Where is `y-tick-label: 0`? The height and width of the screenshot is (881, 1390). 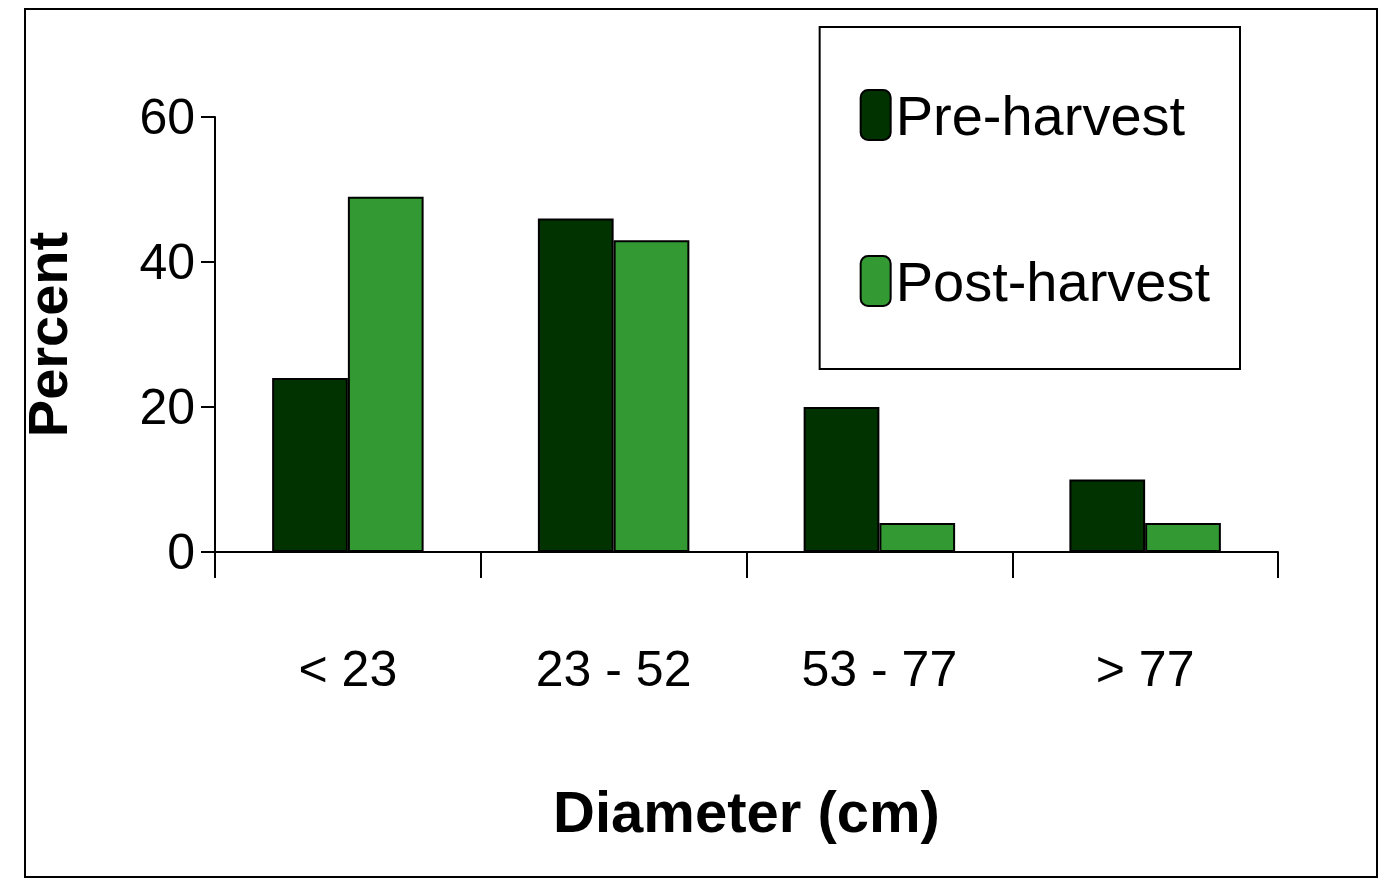 y-tick-label: 0 is located at coordinates (181, 552).